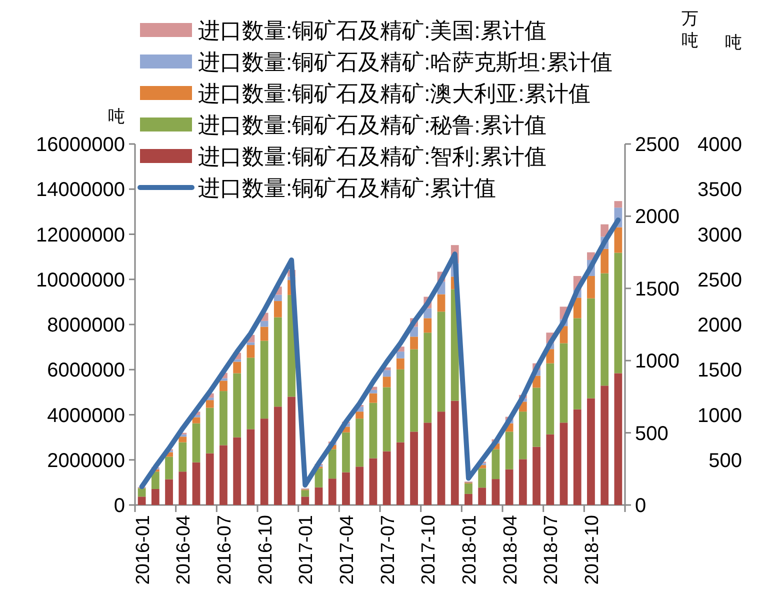  What do you see at coordinates (372, 156) in the screenshot?
I see `legend-label: 进口数量:铜矿石及精矿:智利:累计值` at bounding box center [372, 156].